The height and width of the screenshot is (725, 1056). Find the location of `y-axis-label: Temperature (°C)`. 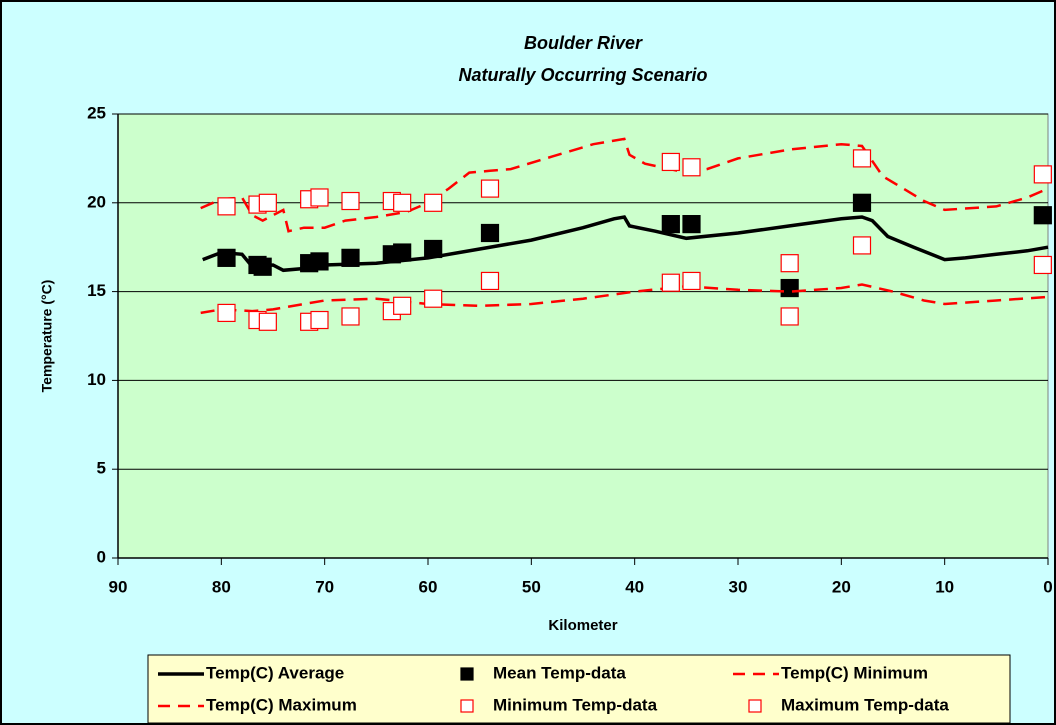

y-axis-label: Temperature (°C) is located at coordinates (47, 336).